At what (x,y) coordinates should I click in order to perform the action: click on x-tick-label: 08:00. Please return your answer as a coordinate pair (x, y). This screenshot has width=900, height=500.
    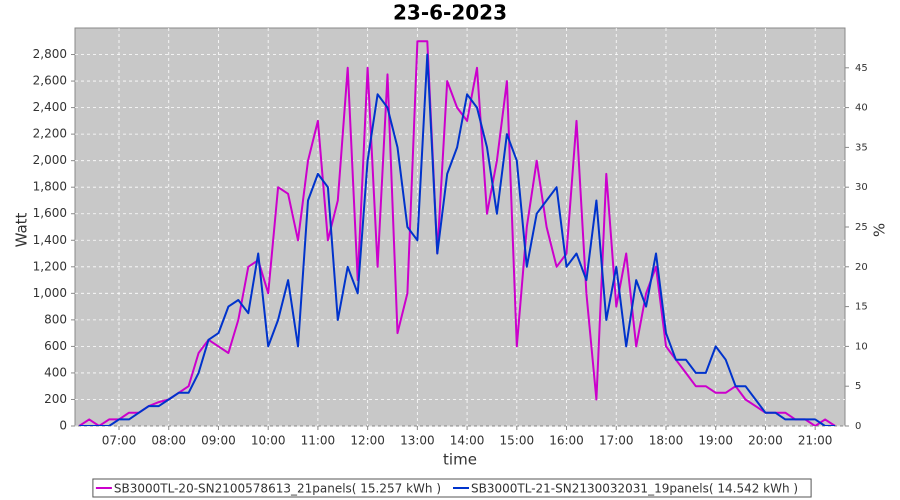
    Looking at the image, I should click on (168, 441).